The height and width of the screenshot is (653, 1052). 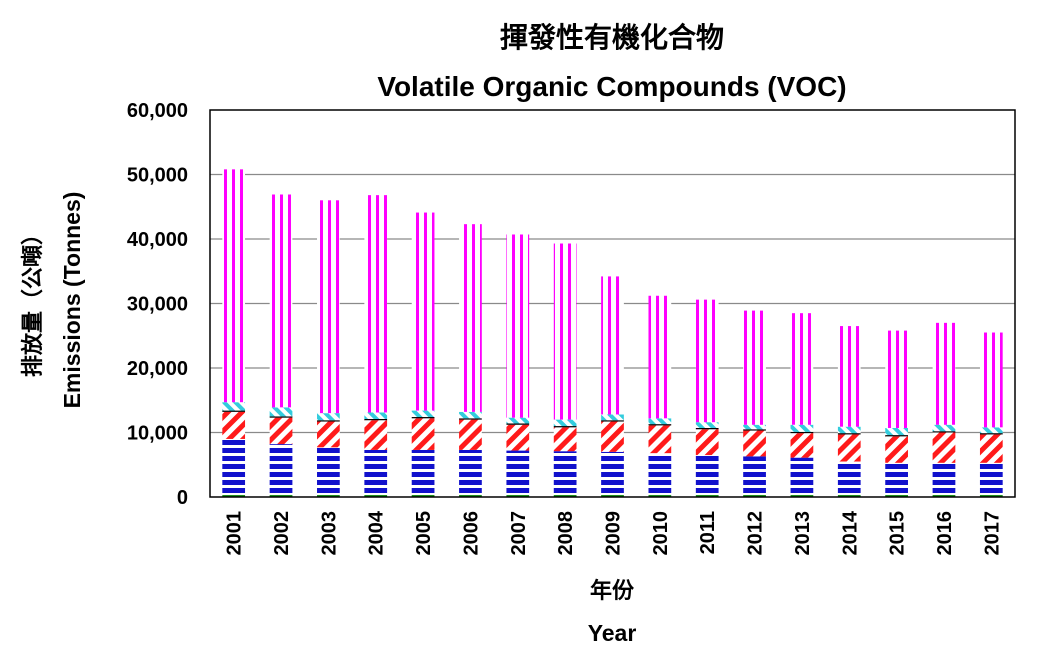 What do you see at coordinates (708, 532) in the screenshot?
I see `x-tick-label: 2011` at bounding box center [708, 532].